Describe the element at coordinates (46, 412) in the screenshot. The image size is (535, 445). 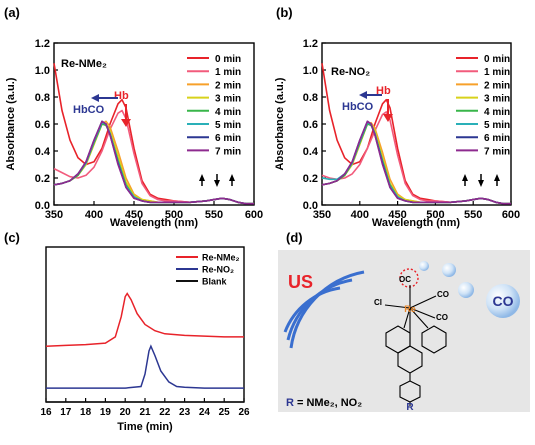
I see `x-tick-label: 16` at that location.